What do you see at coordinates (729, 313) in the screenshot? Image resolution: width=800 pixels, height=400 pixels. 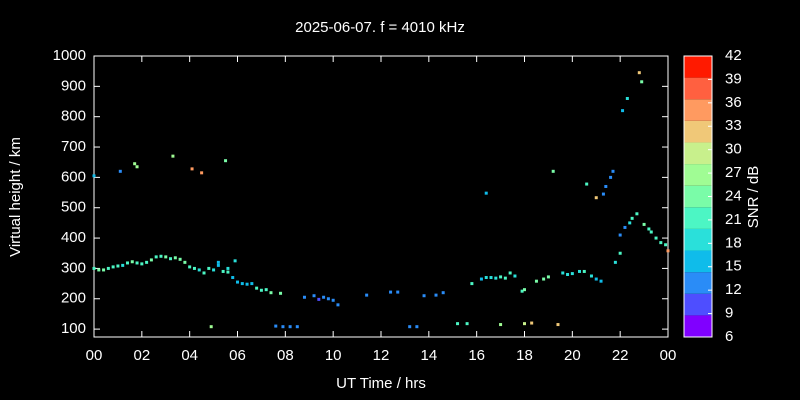 I see `colorbar-tick-label: 9` at bounding box center [729, 313].